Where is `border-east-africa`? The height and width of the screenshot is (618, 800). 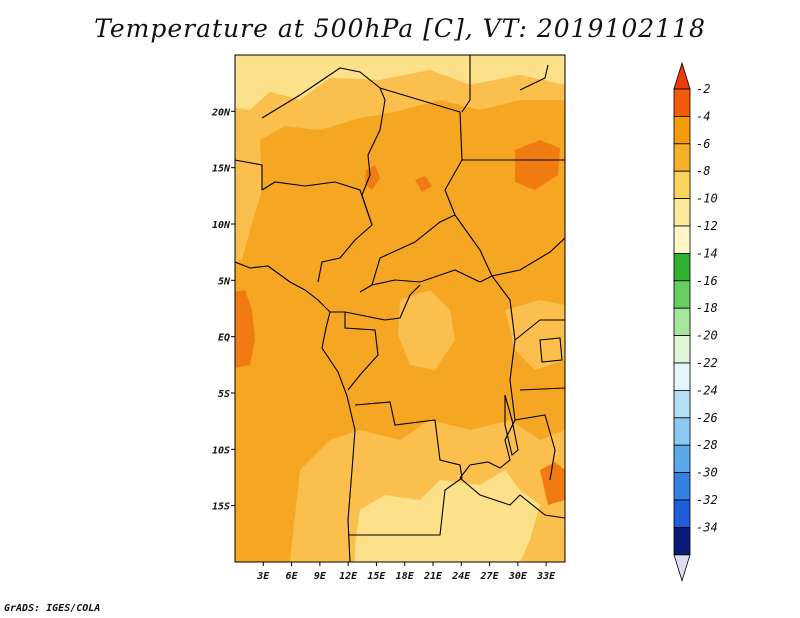
border-east-africa is located at coordinates (539, 400).